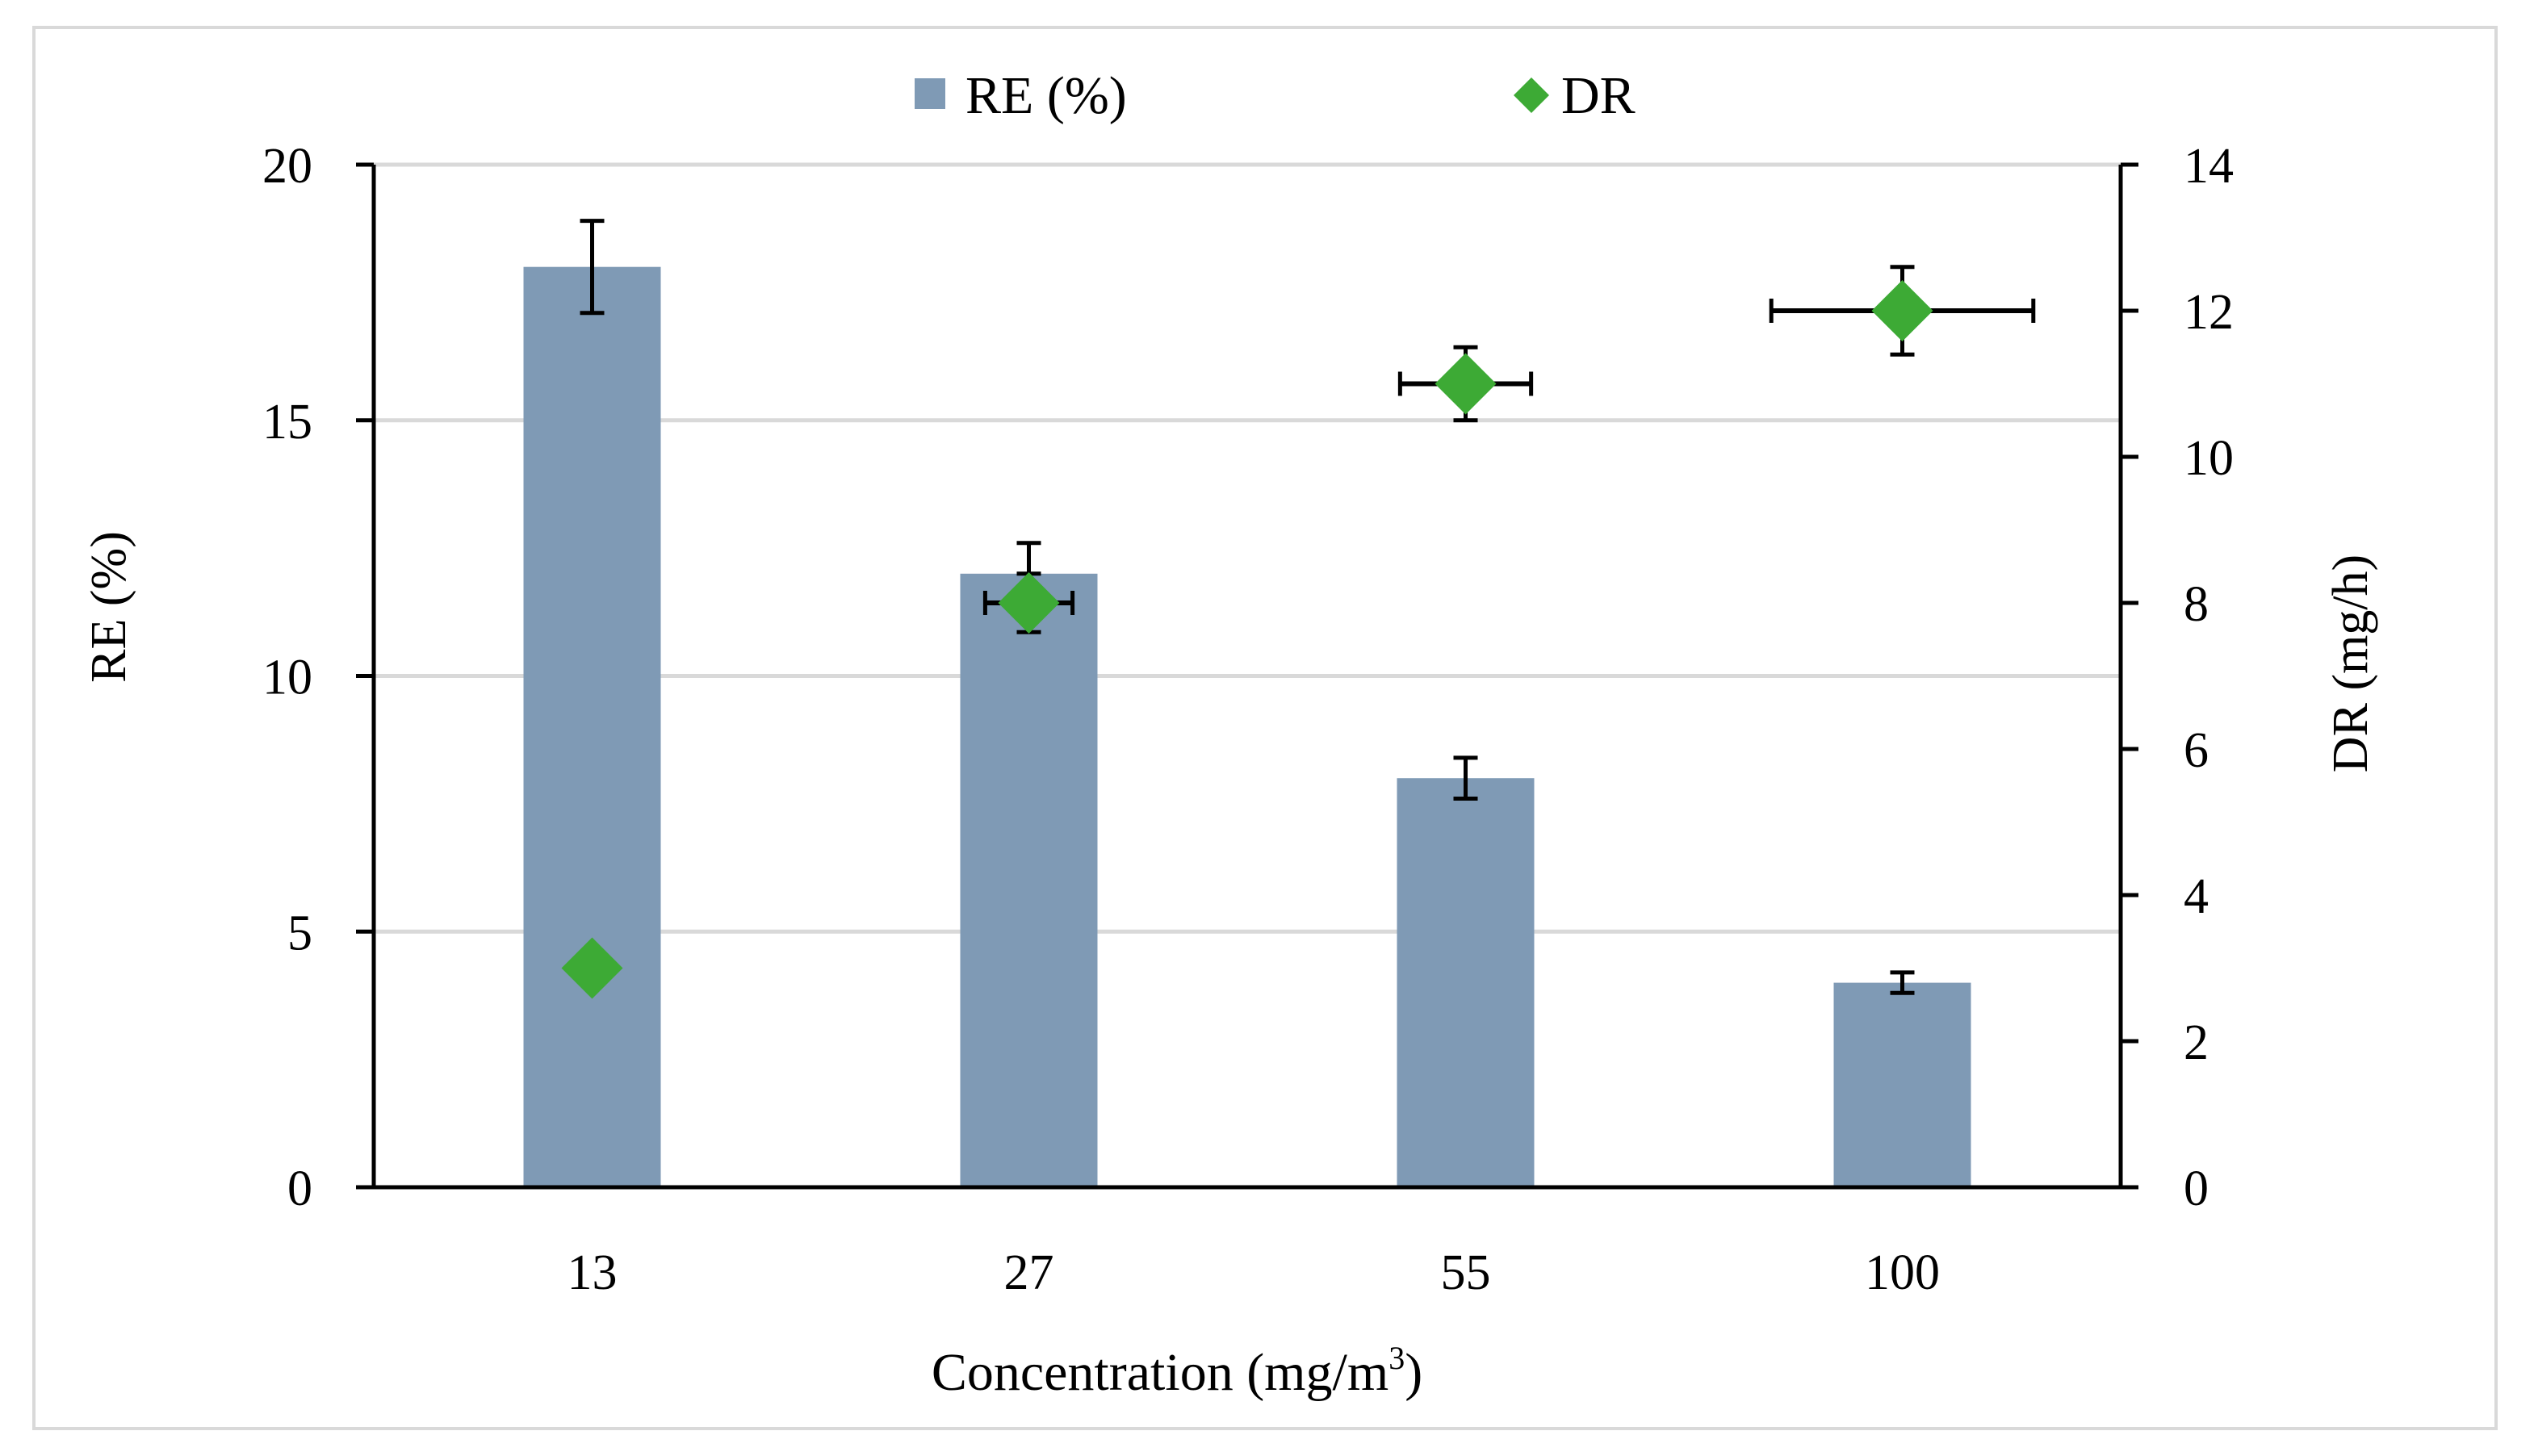 This screenshot has height=1456, width=2534. What do you see at coordinates (1466, 1272) in the screenshot?
I see `x-tick-label-55: 55` at bounding box center [1466, 1272].